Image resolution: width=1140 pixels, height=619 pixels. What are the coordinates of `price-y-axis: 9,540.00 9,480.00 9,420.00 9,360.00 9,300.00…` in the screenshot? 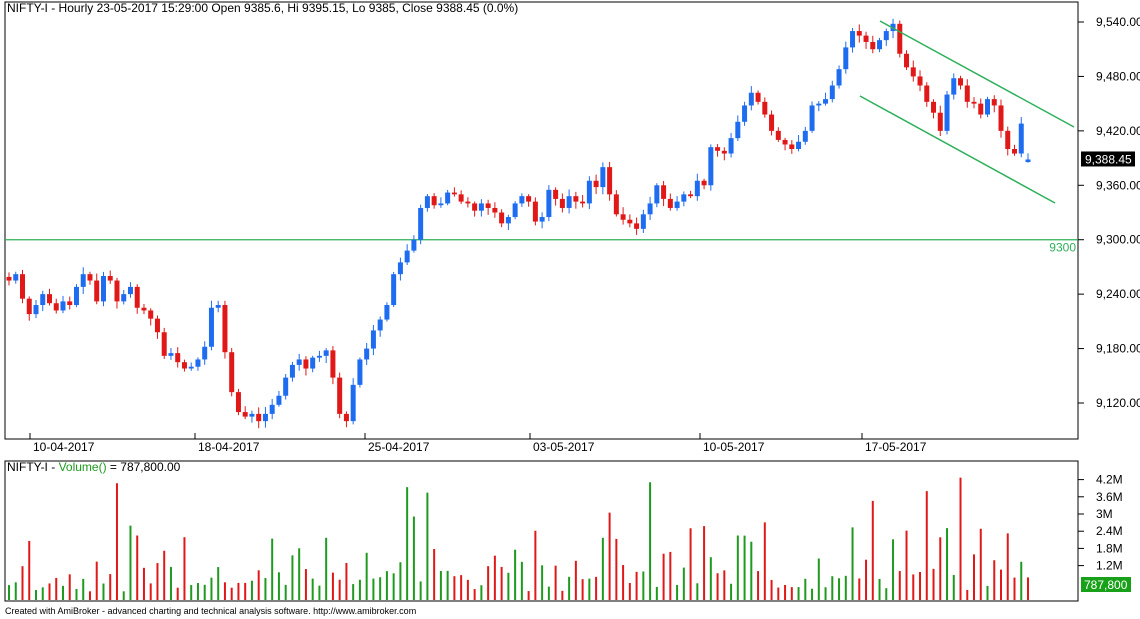 It's located at (1109, 212).